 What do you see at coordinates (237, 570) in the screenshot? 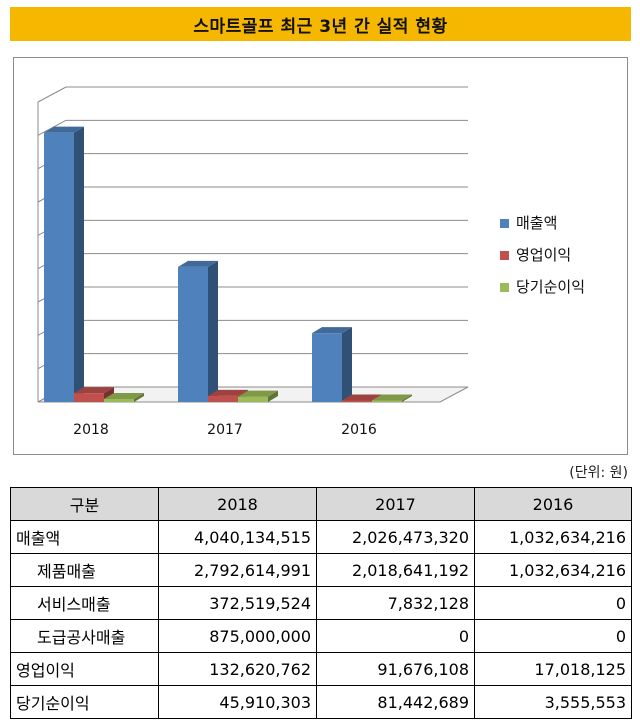
I see `cell-value: 2,792,614,991` at bounding box center [237, 570].